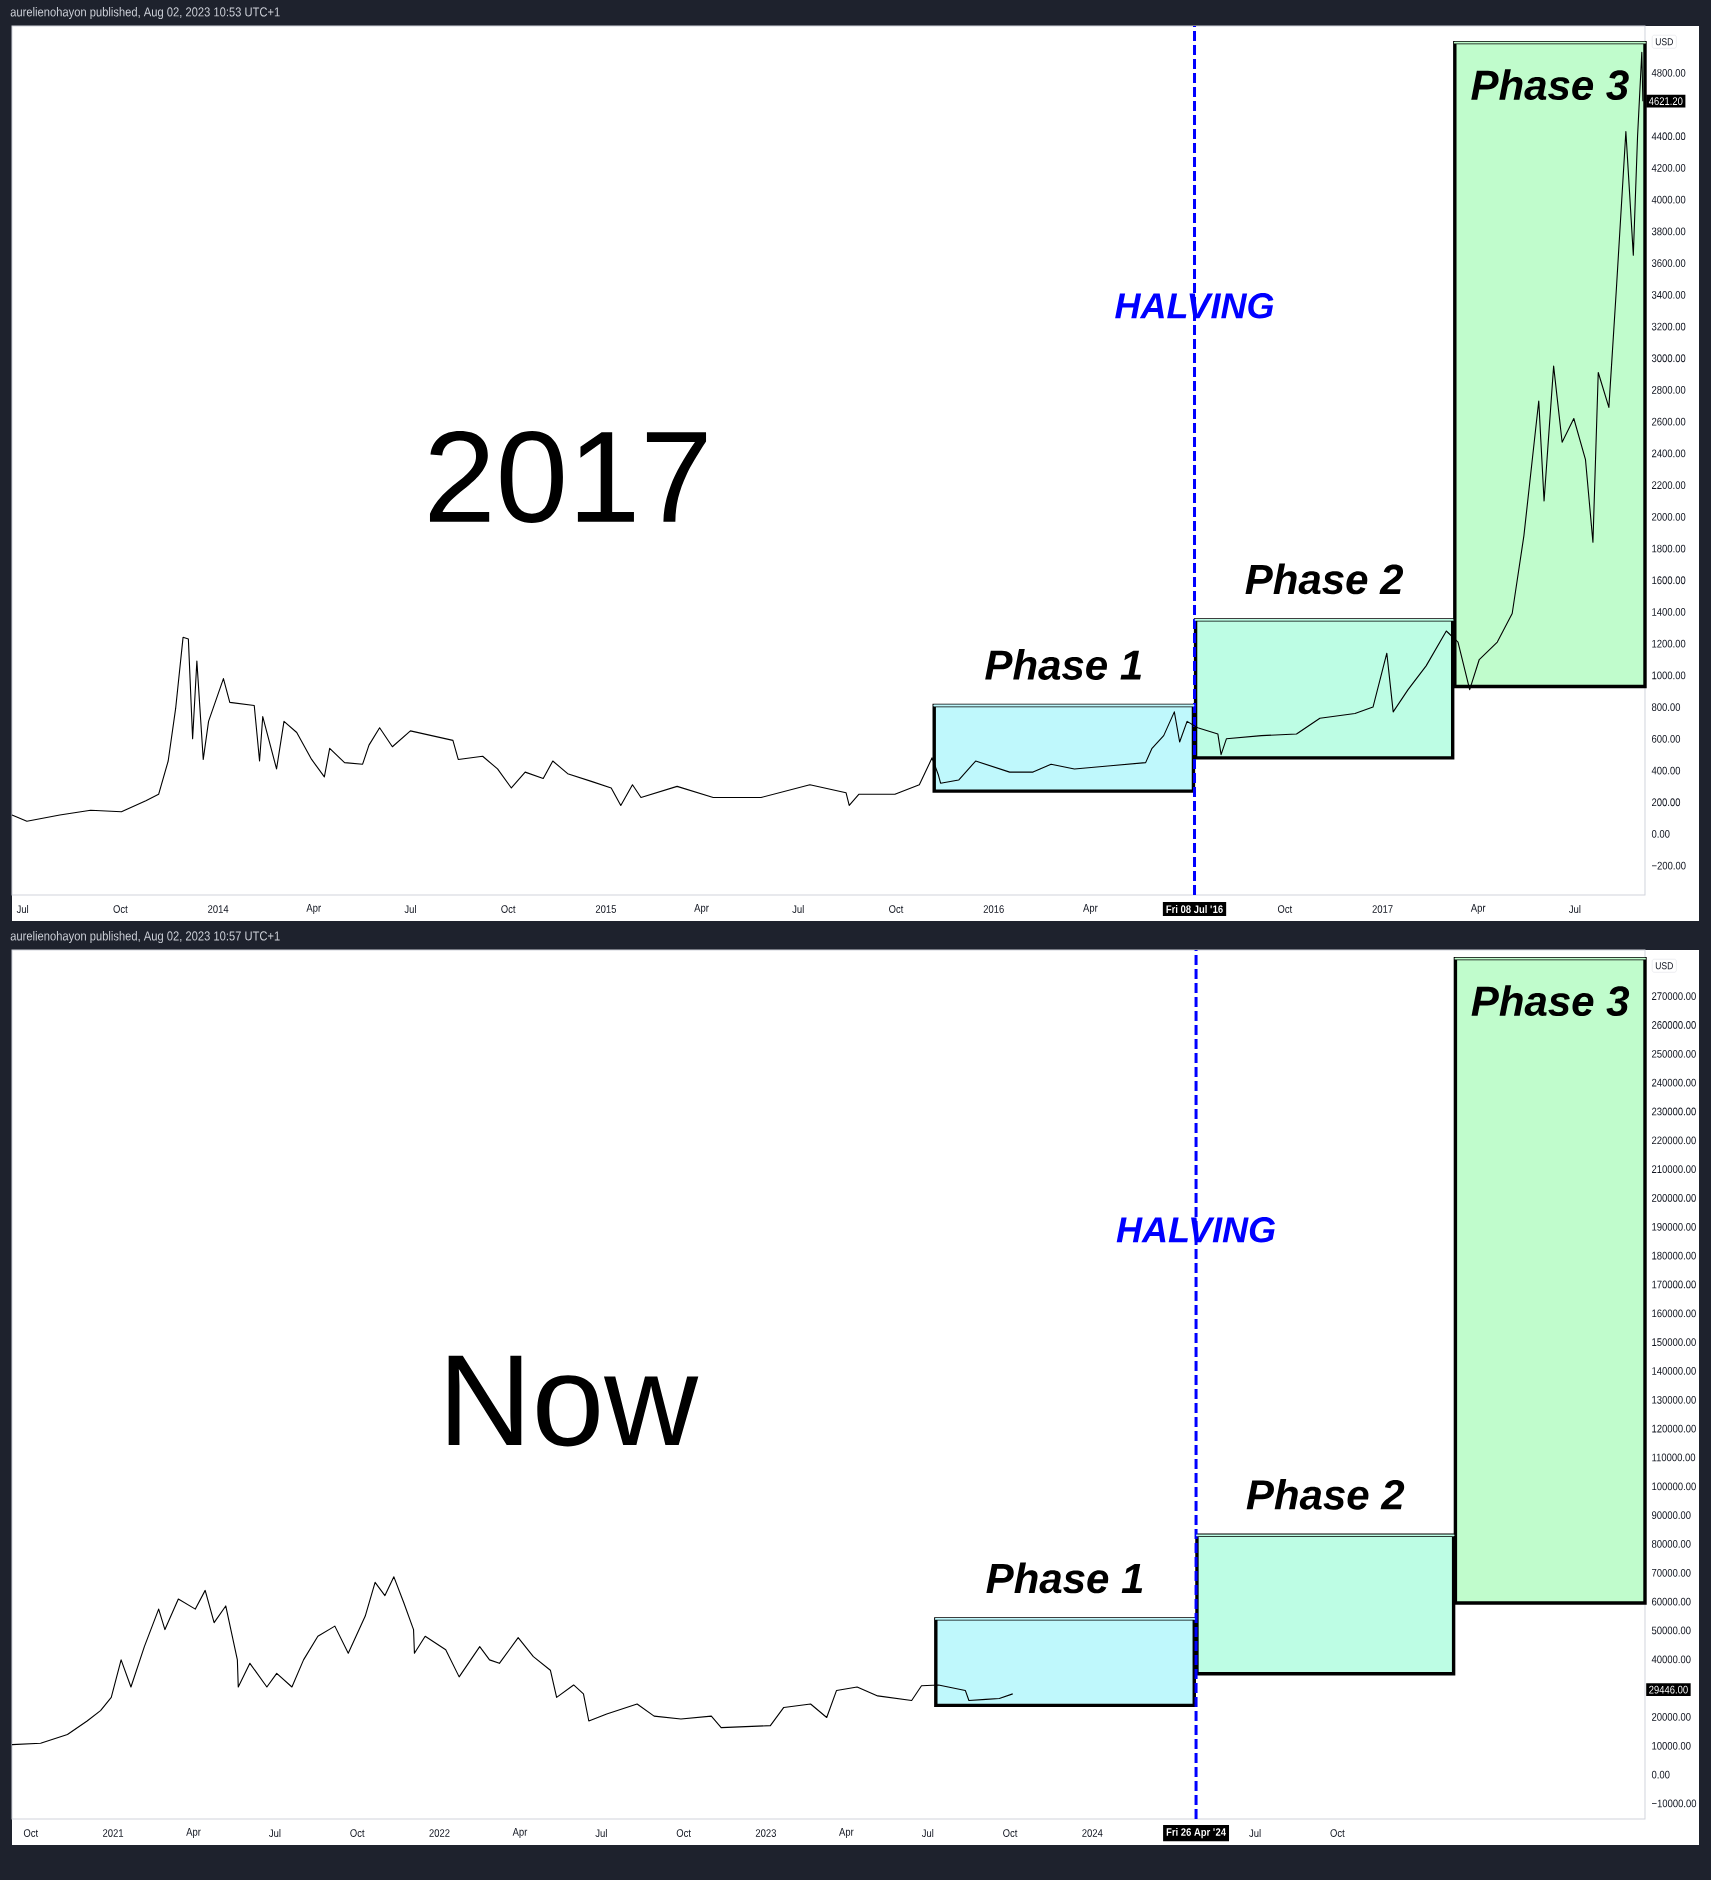  What do you see at coordinates (1669, 612) in the screenshot?
I see `y-tick-label: 1400.00` at bounding box center [1669, 612].